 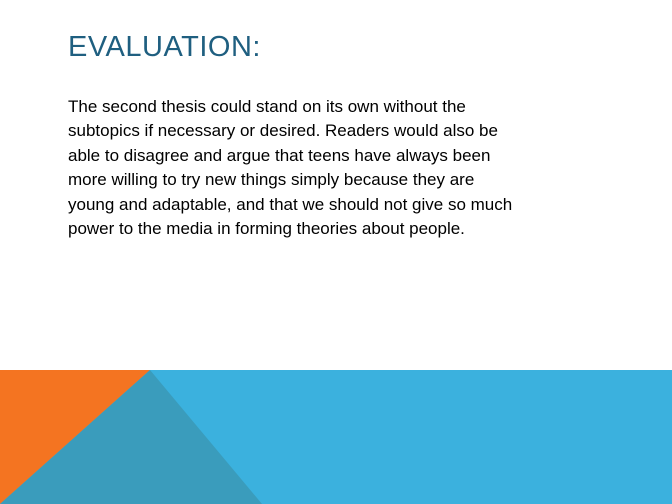 What do you see at coordinates (131, 437) in the screenshot?
I see `teal-overlap-triangle` at bounding box center [131, 437].